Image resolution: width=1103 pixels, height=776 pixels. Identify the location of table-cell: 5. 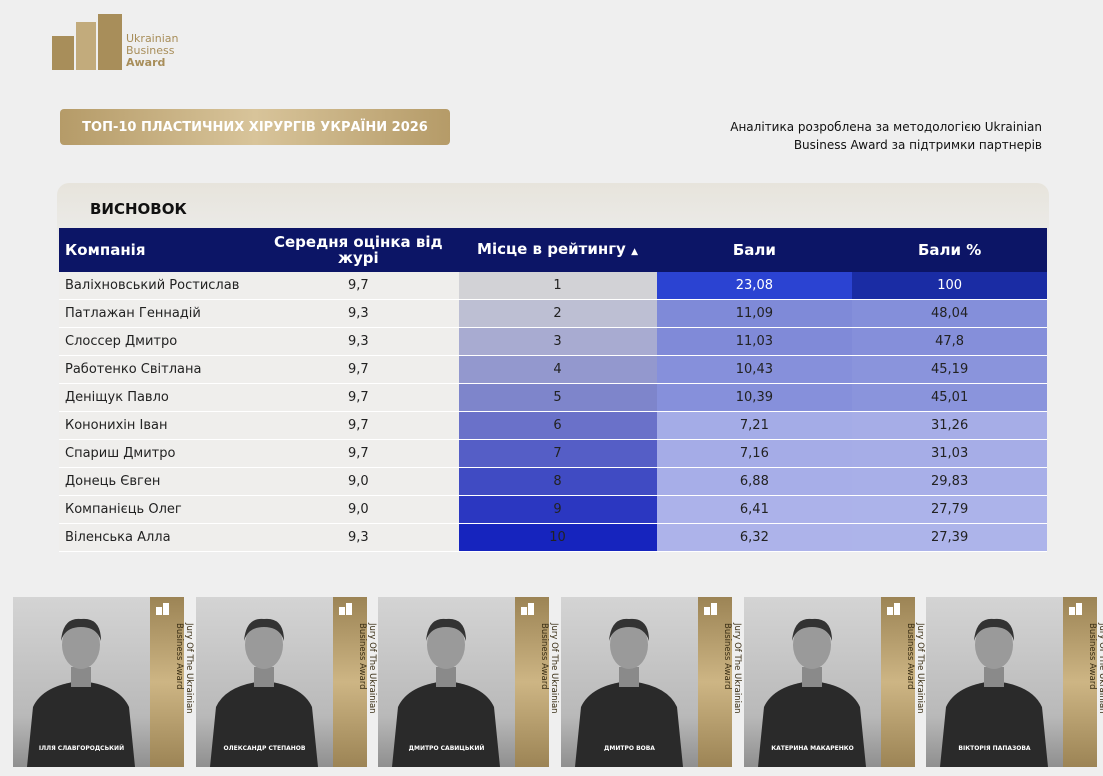
(557, 397).